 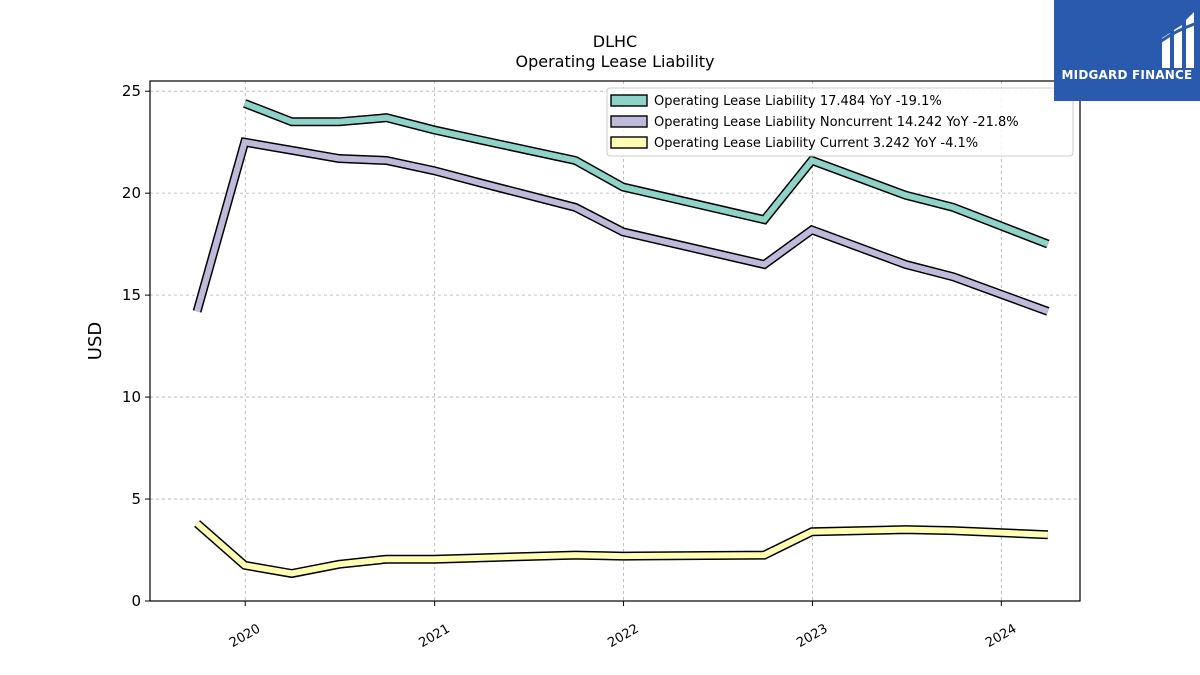 I want to click on x-tick-label: 2023, so click(x=812, y=636).